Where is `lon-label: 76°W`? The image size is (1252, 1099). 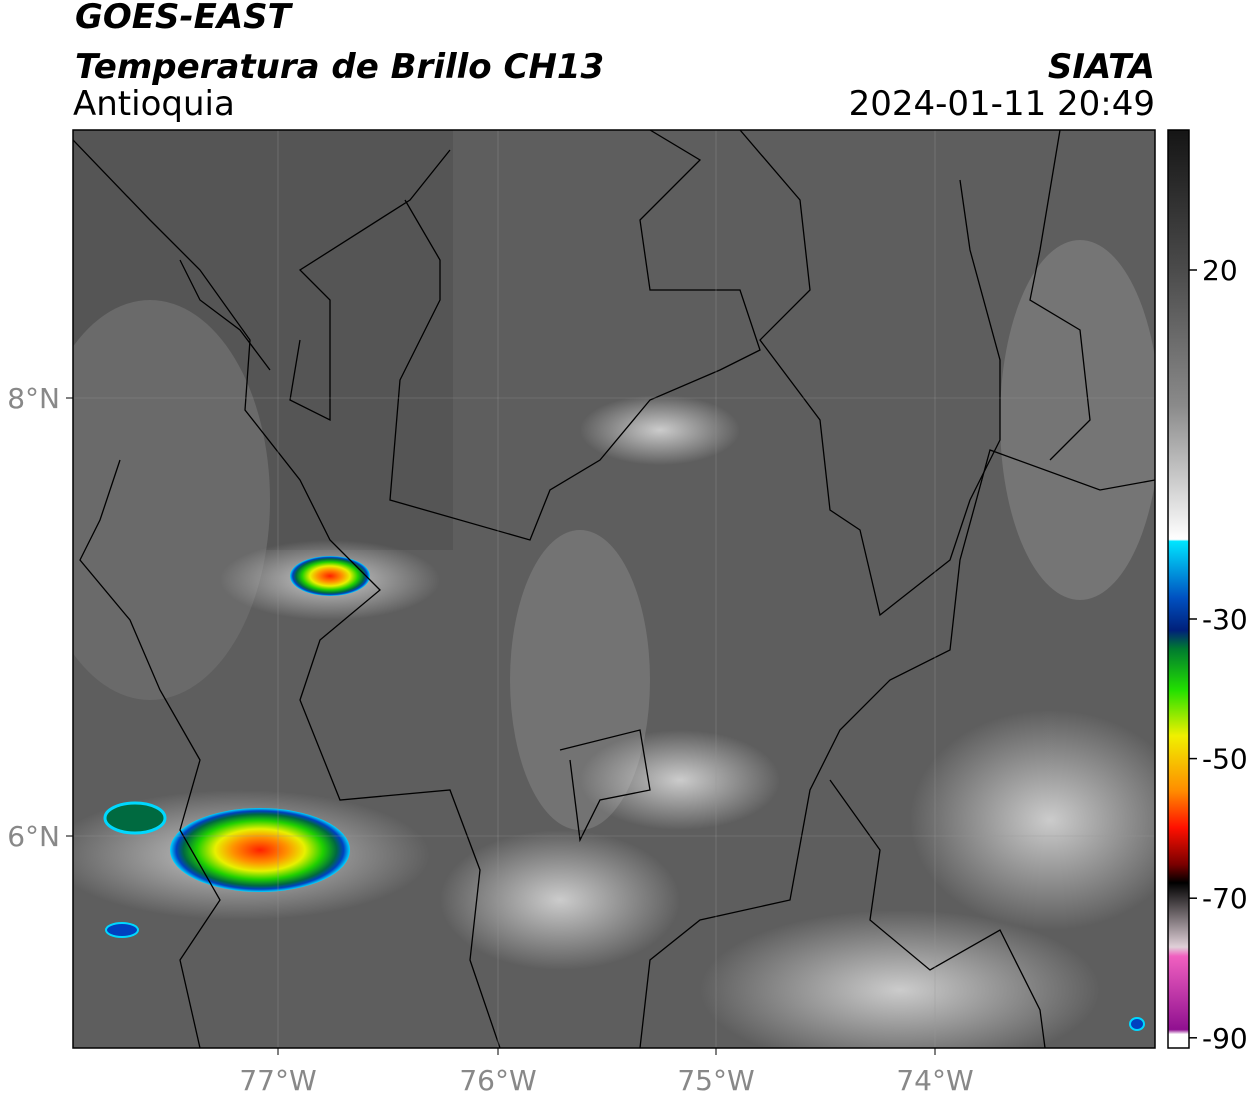
lon-label: 76°W is located at coordinates (497, 1080).